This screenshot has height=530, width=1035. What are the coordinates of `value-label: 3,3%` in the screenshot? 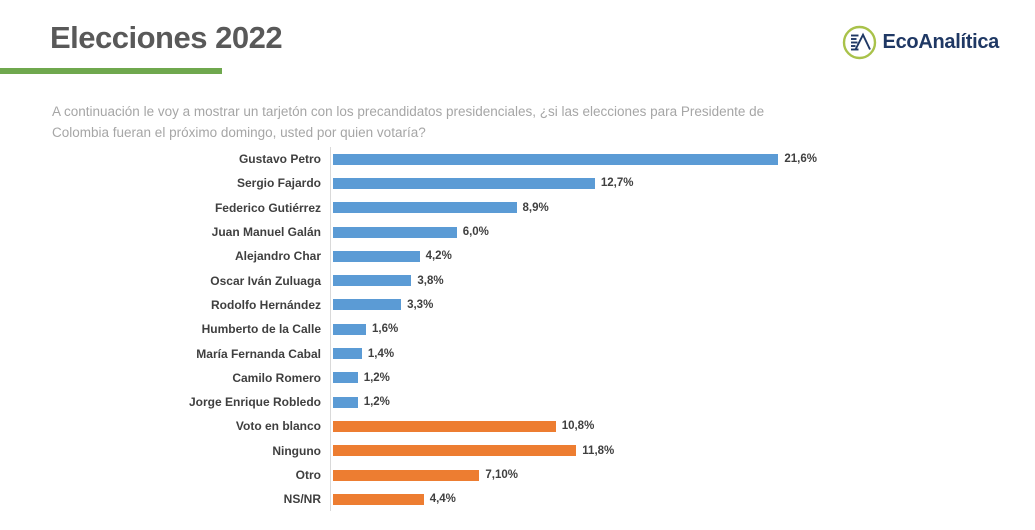 It's located at (420, 304).